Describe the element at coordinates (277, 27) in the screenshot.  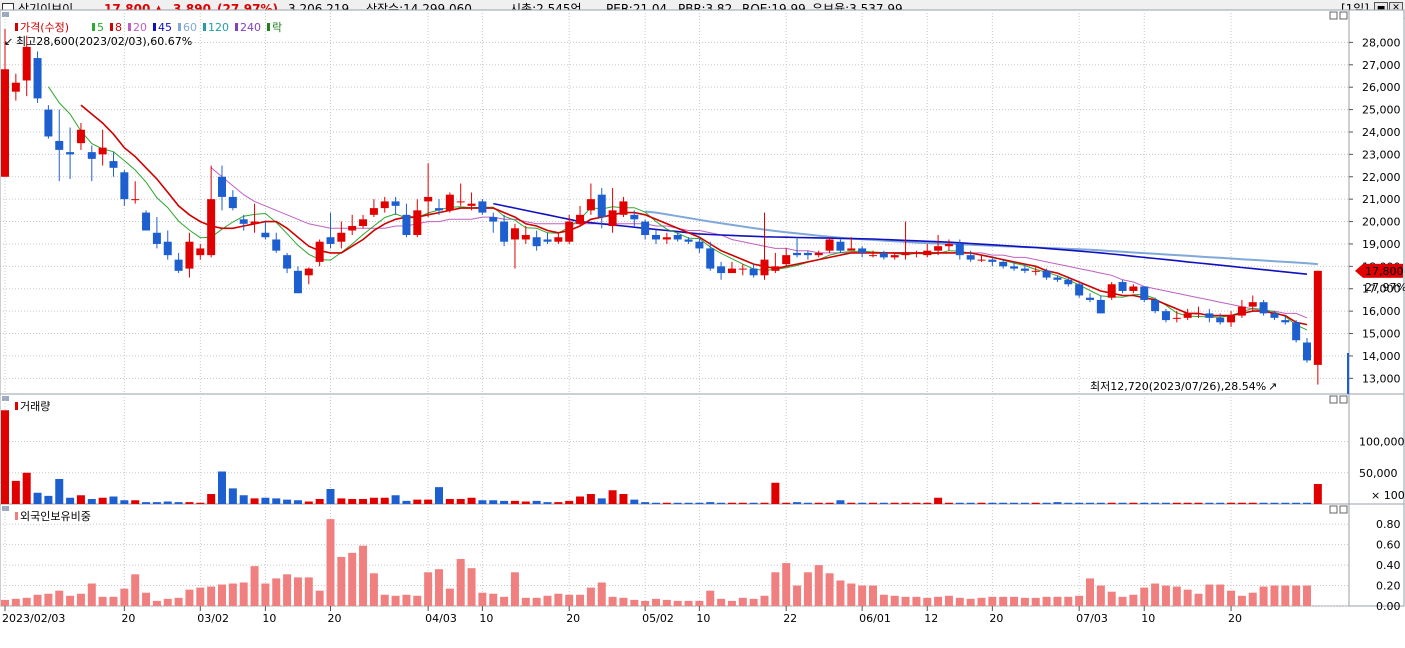
I see `legend-rak: 락` at that location.